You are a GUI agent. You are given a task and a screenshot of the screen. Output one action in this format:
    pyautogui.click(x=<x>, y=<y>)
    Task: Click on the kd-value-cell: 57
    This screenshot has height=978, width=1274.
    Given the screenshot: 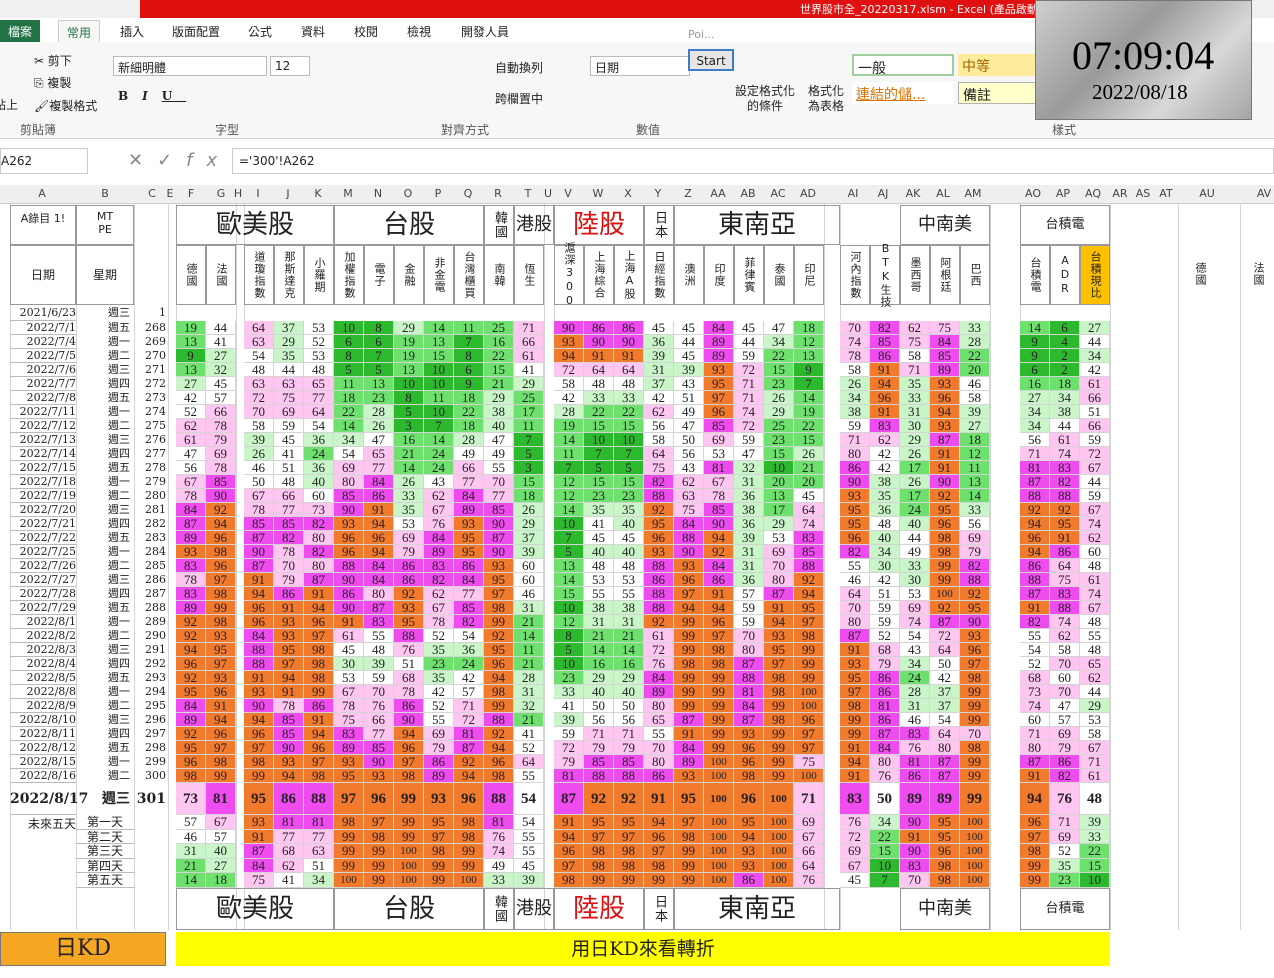 What is the action you would take?
    pyautogui.click(x=221, y=837)
    